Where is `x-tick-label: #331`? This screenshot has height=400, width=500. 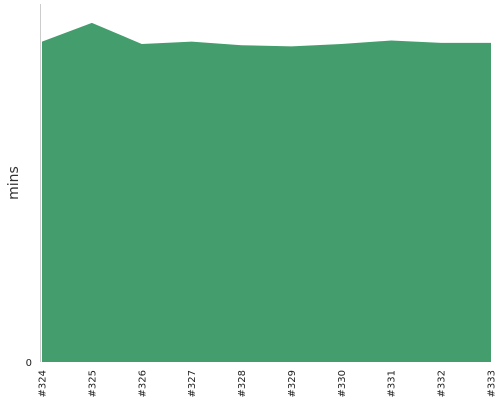
x-tick-label: #331 is located at coordinates (392, 383).